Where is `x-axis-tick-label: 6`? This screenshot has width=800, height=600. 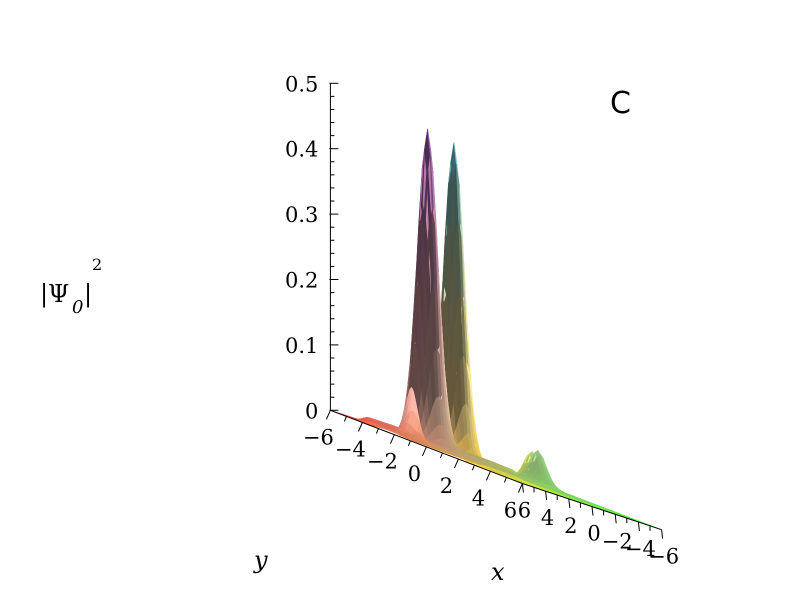
x-axis-tick-label: 6 is located at coordinates (524, 511).